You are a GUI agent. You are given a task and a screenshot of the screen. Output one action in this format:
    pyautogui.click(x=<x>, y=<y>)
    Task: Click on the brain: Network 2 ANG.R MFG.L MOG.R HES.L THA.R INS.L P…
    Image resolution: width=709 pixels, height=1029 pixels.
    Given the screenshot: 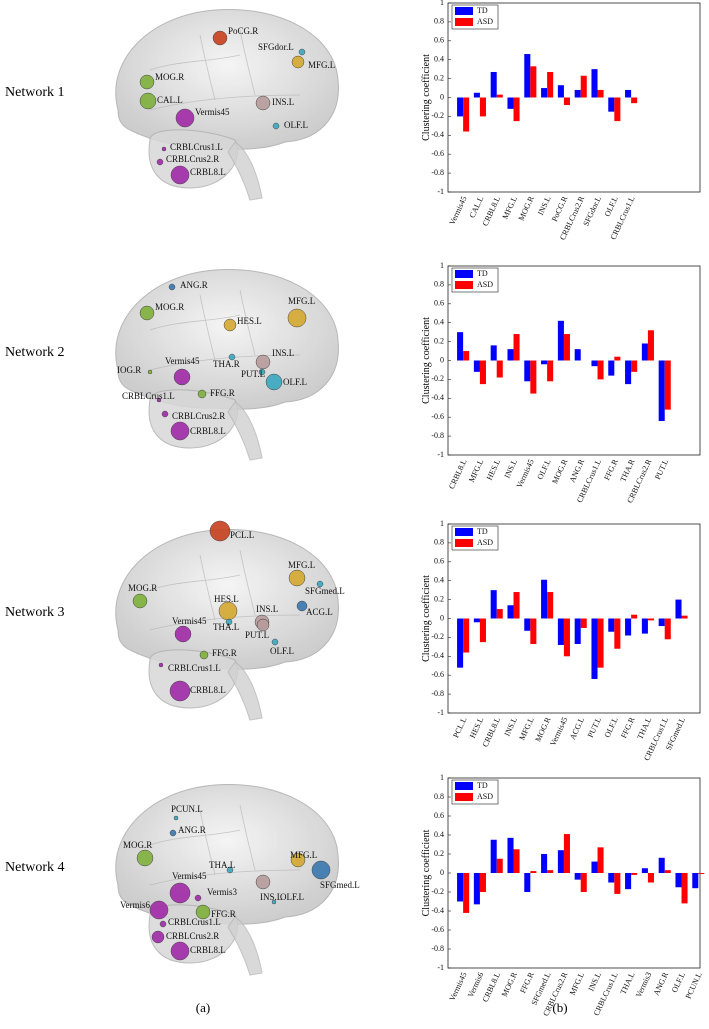 What is the action you would take?
    pyautogui.click(x=172, y=364)
    